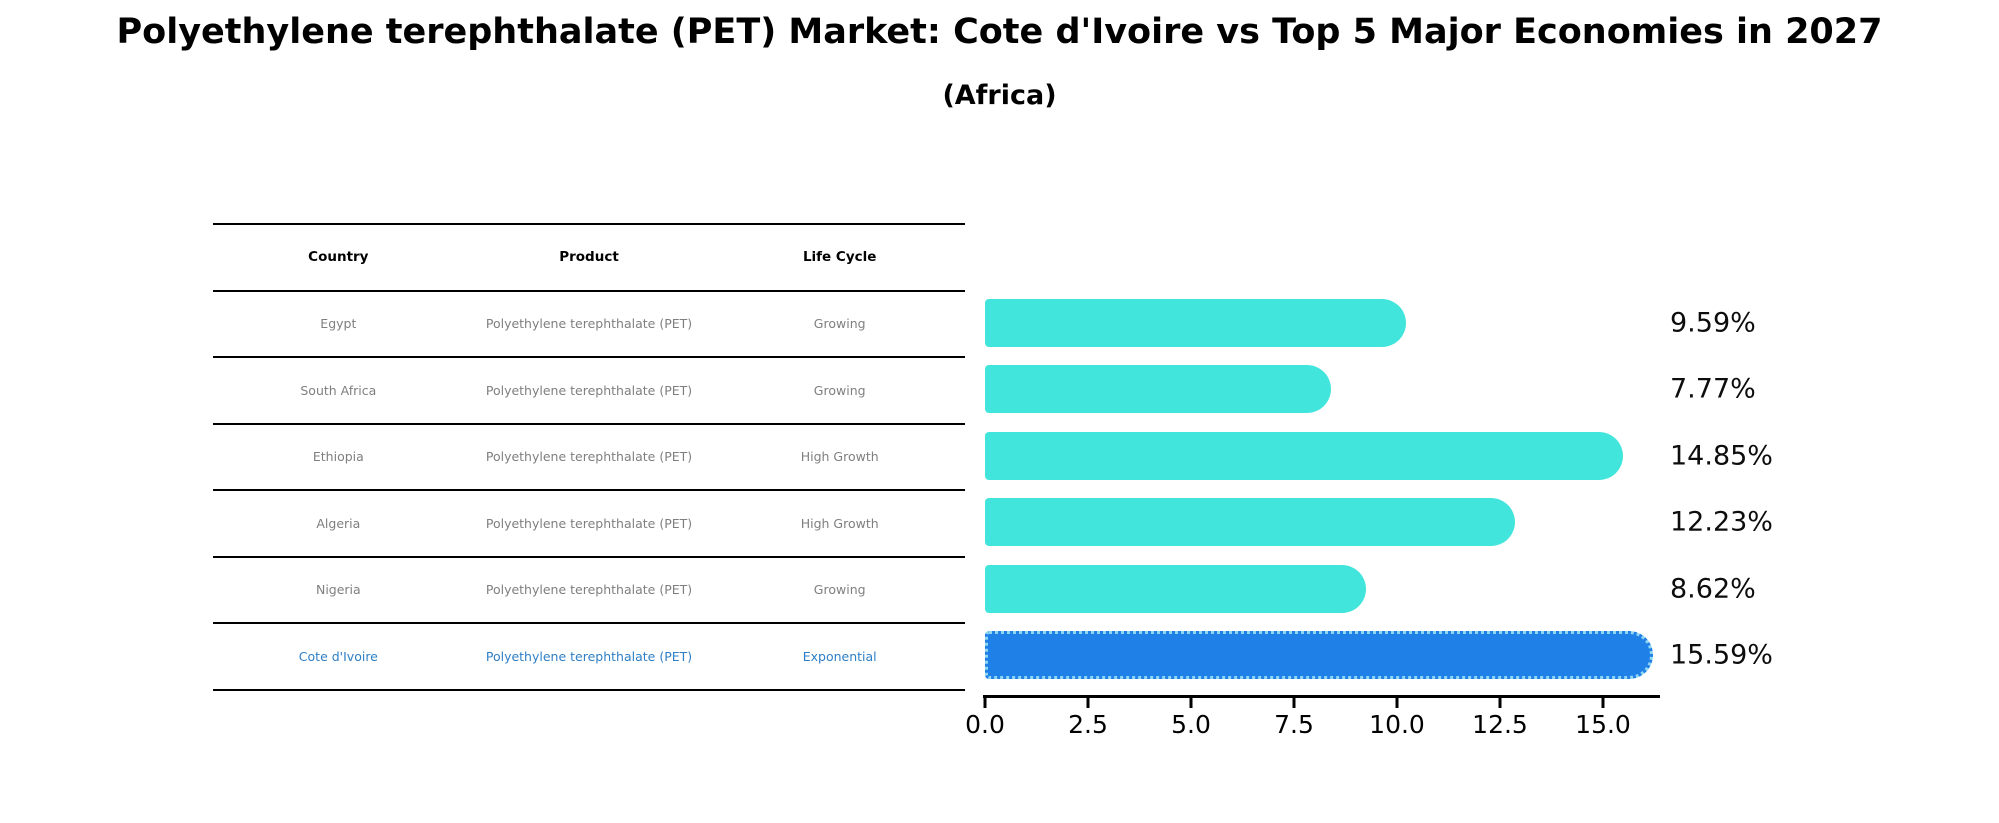 The image size is (1999, 823). Describe the element at coordinates (338, 457) in the screenshot. I see `table-cell-country: Ethiopia` at that location.